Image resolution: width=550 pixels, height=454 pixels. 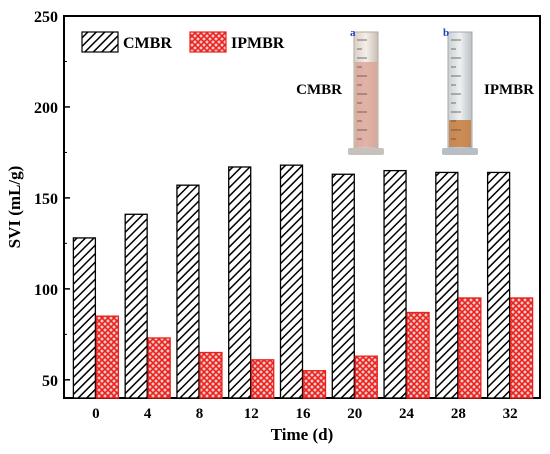 What do you see at coordinates (200, 414) in the screenshot?
I see `x-tick-label: 8` at bounding box center [200, 414].